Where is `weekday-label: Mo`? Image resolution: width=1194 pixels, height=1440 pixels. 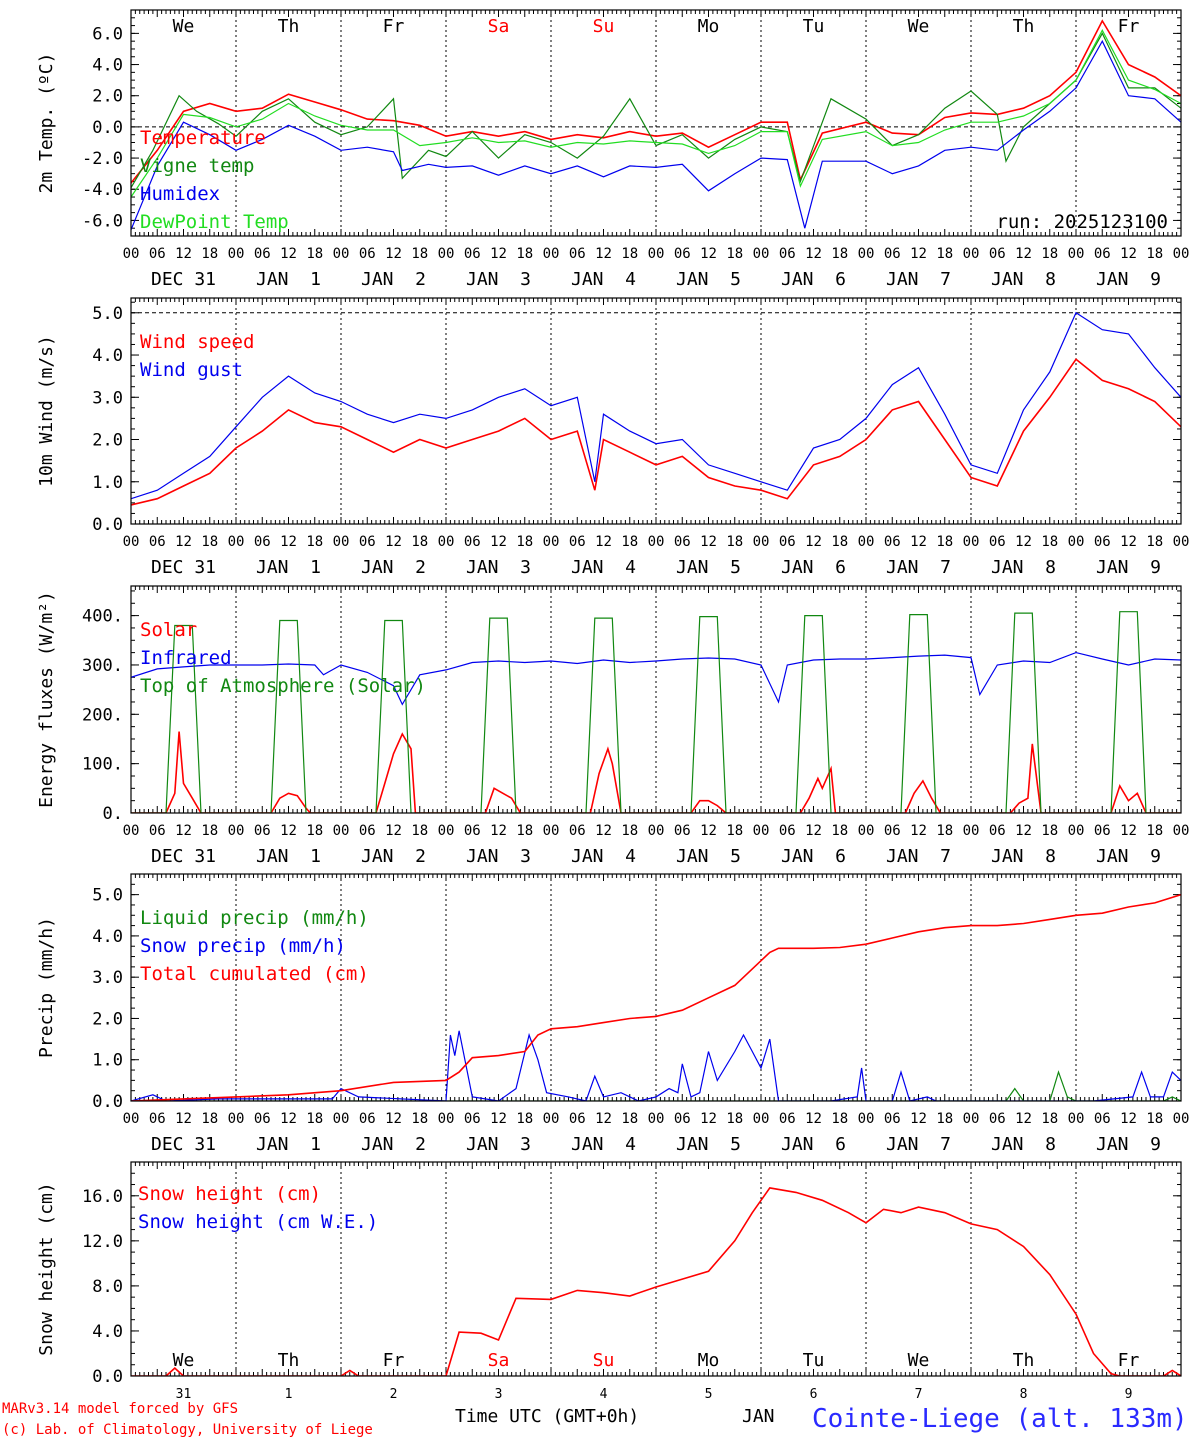 weekday-label: Mo is located at coordinates (709, 1360).